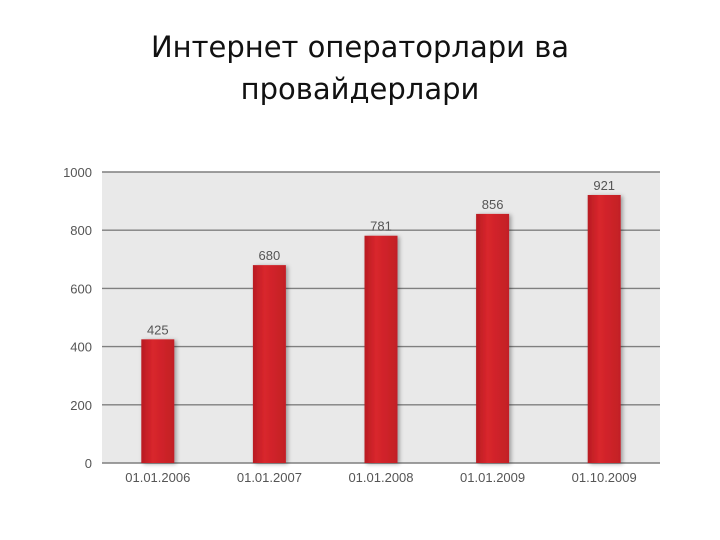 The image size is (720, 540). I want to click on bar-01.01.2009, so click(493, 338).